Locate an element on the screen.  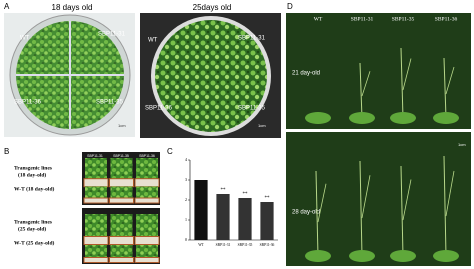
x-tick-label: SBP11-35 is located at coordinates (245, 245).